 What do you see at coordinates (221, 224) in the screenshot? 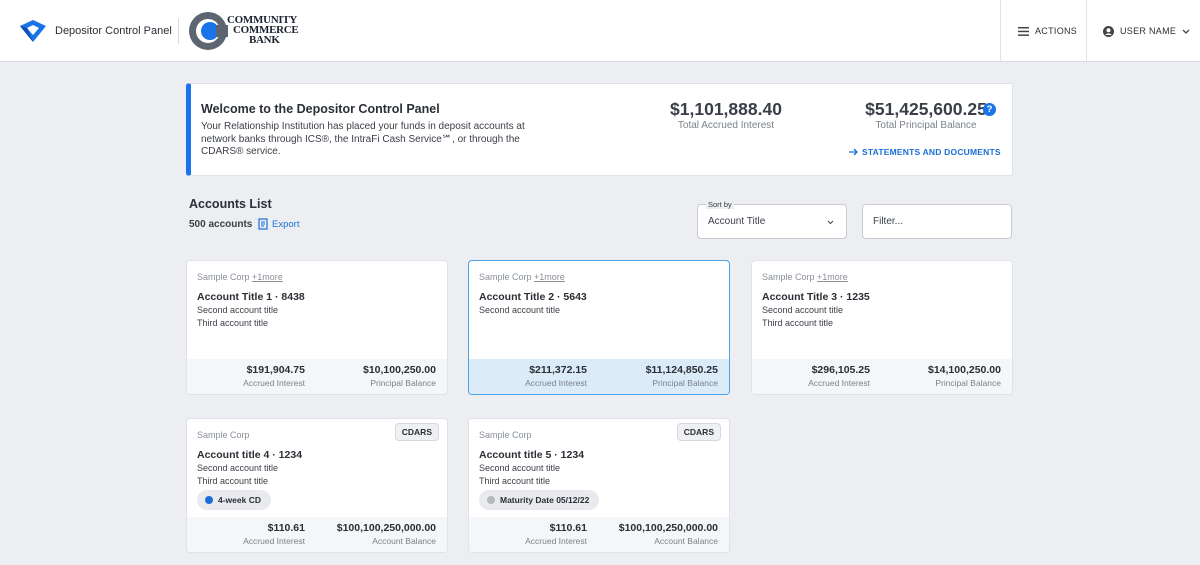
I see `accounts-count: 500 accounts` at bounding box center [221, 224].